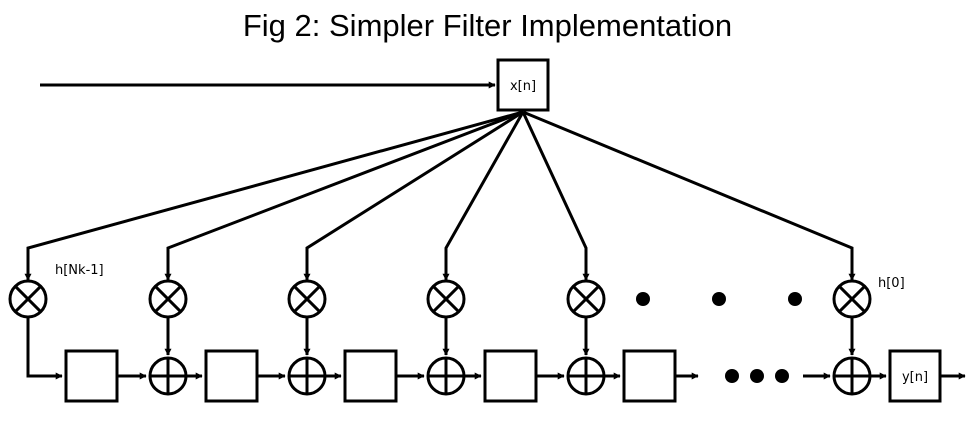  I want to click on coeff-last-label: h[0], so click(891, 283).